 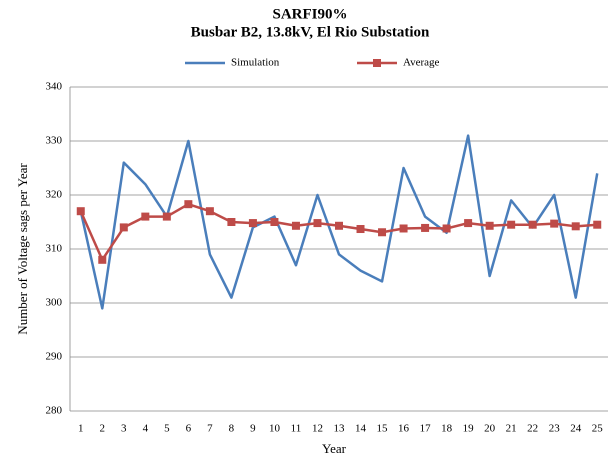 What do you see at coordinates (377, 63) in the screenshot?
I see `legend-marker` at bounding box center [377, 63].